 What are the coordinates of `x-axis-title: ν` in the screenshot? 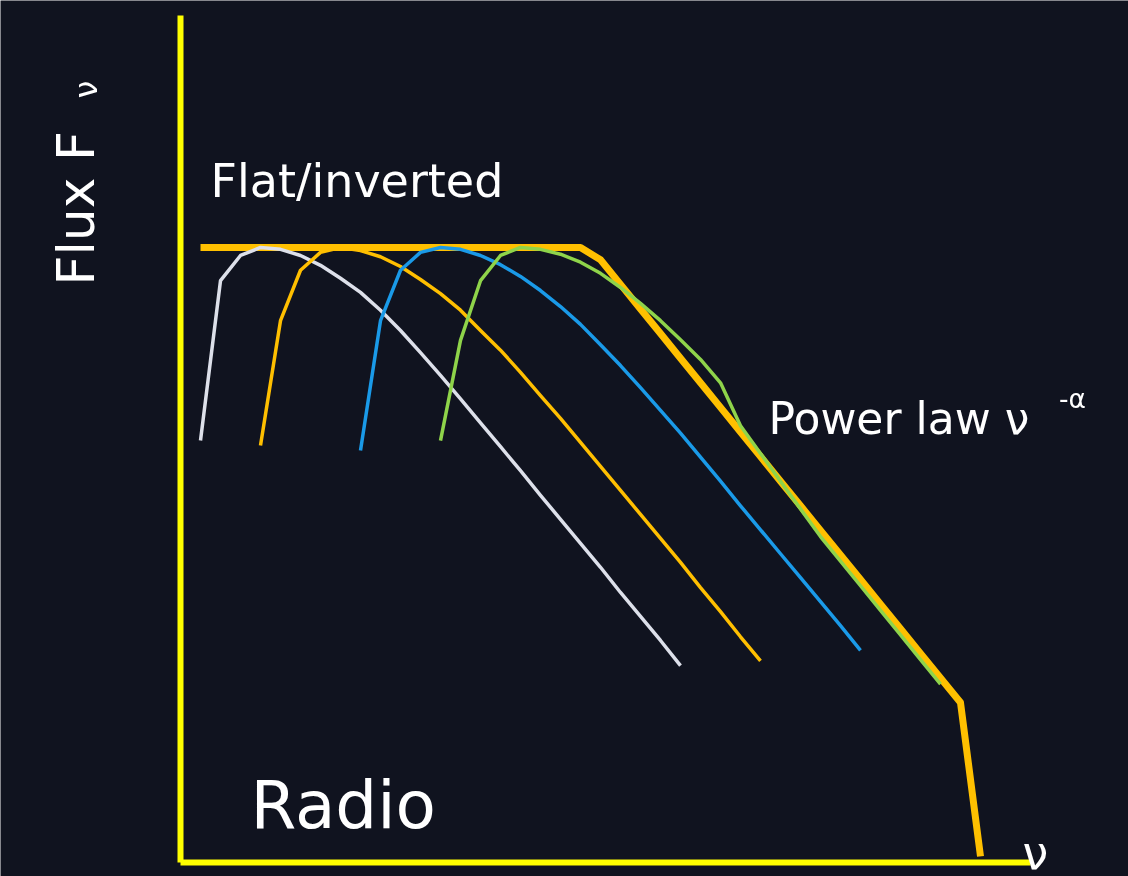 It's located at (1035, 850).